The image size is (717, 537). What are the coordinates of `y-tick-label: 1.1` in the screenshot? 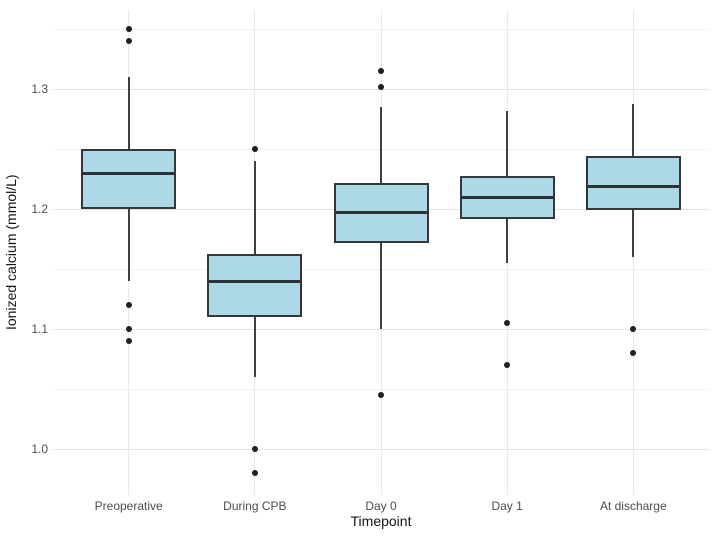 It's located at (39, 329).